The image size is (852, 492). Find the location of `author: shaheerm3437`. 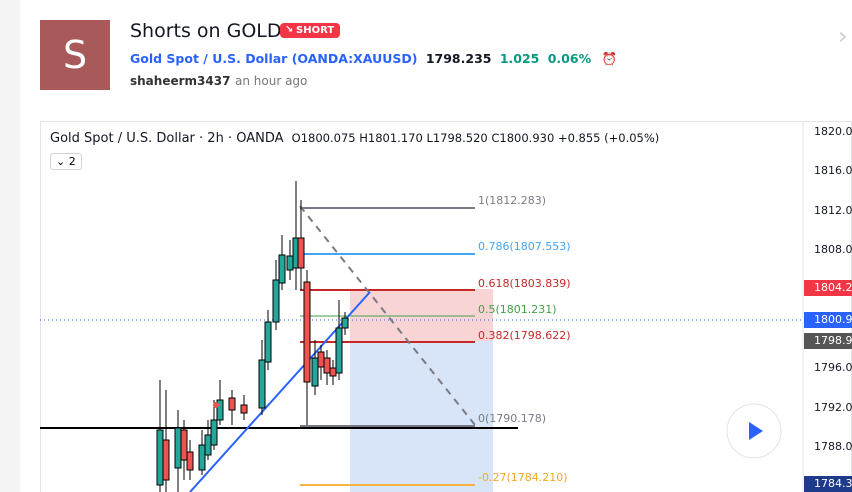

author: shaheerm3437 is located at coordinates (180, 81).